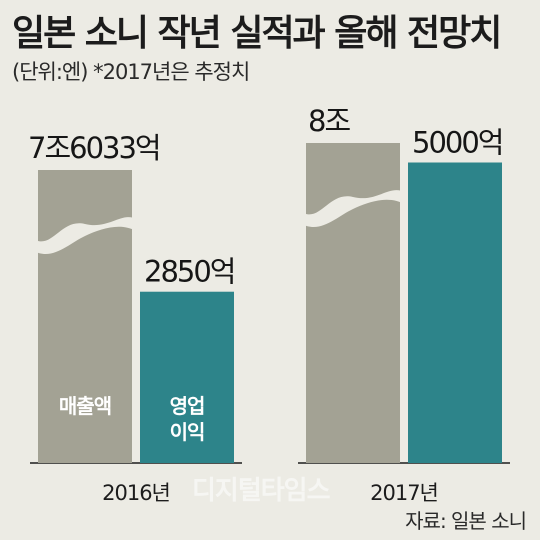 The width and height of the screenshot is (540, 540). What do you see at coordinates (85, 316) in the screenshot?
I see `revenue-bar-2016` at bounding box center [85, 316].